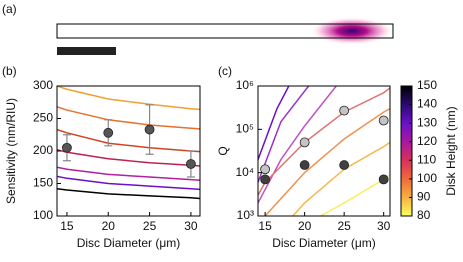 This screenshot has width=463, height=262. I want to click on colorbar-label: Disk Height (nm), so click(451, 150).